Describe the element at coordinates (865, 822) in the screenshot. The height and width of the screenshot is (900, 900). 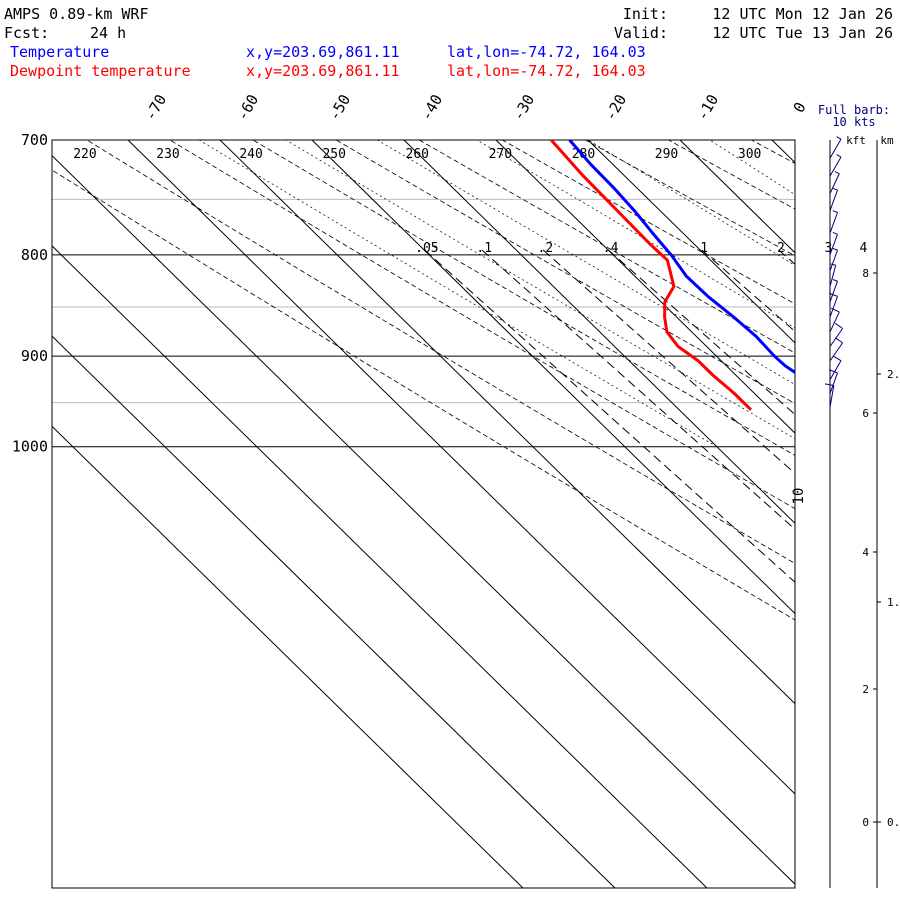
I see `kft-tick-label: 0` at that location.